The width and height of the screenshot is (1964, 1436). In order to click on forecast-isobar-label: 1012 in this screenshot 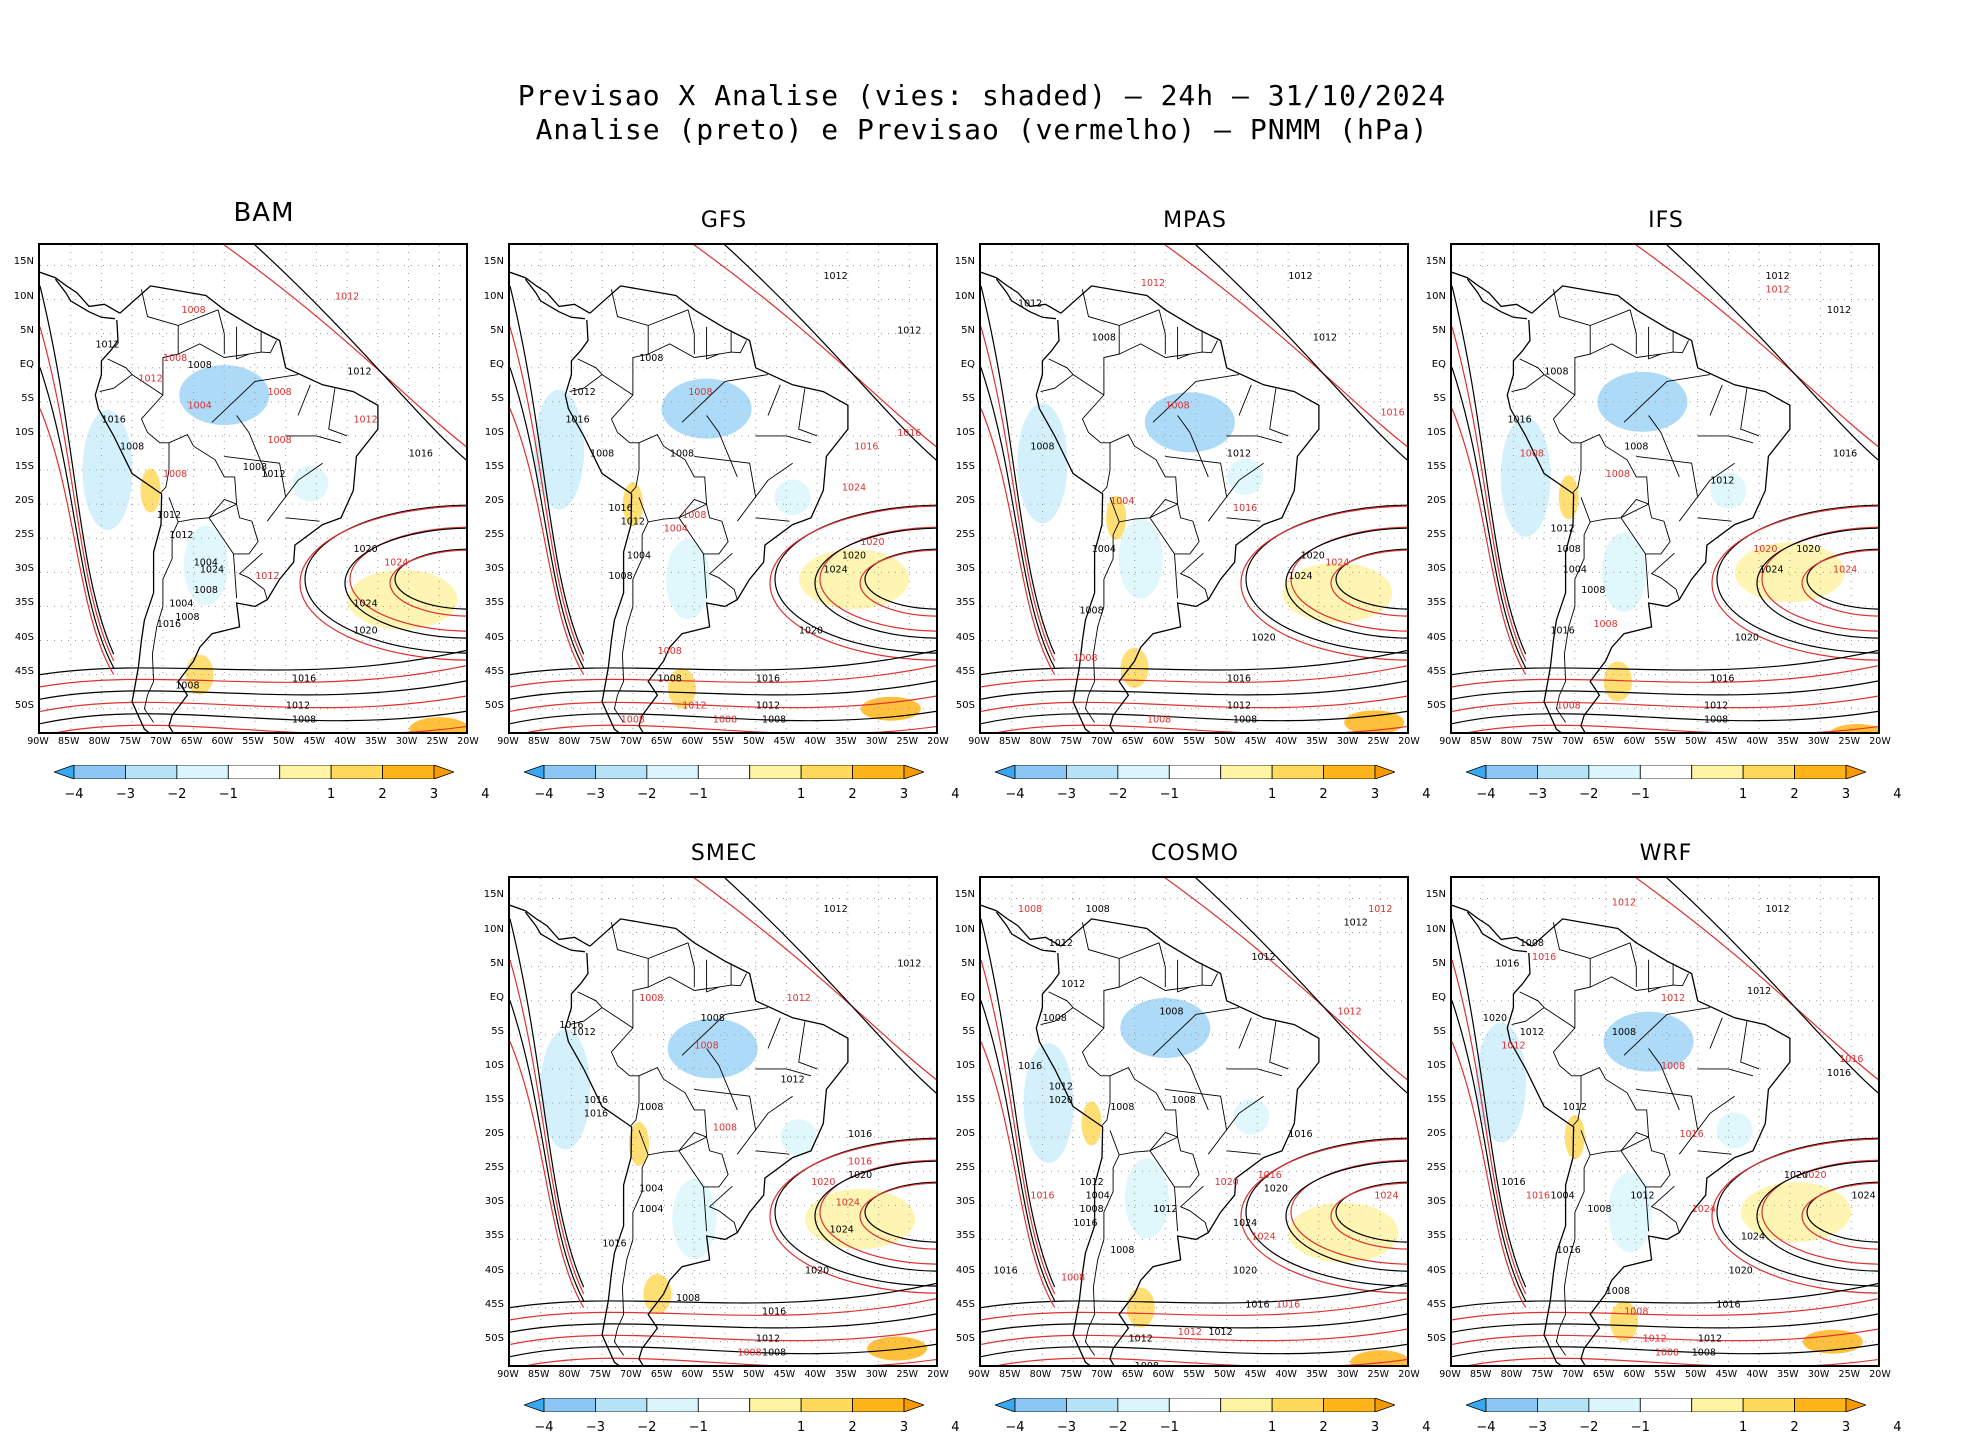, I will do `click(1380, 909)`.